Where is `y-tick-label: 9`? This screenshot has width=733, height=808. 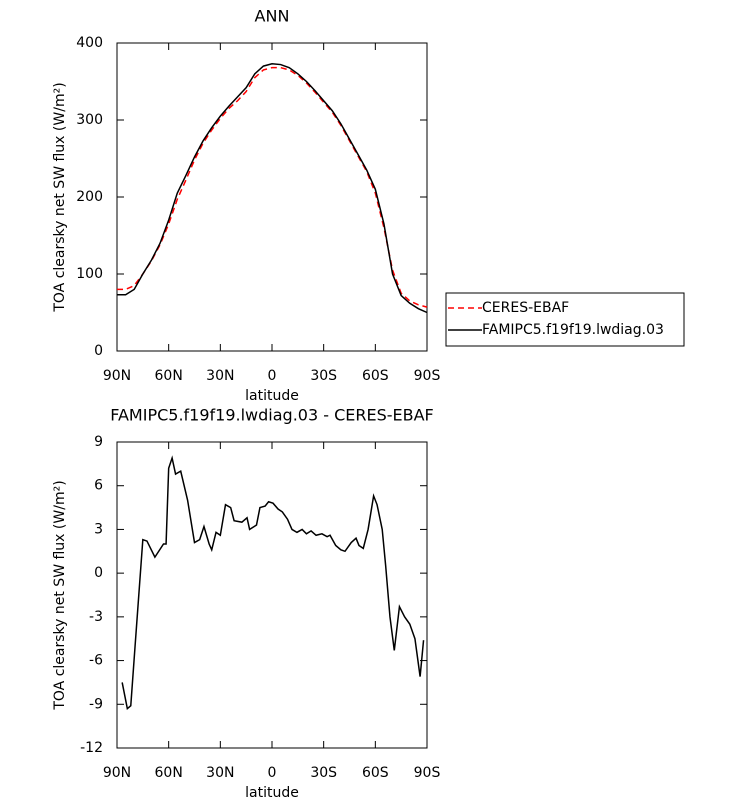 y-tick-label: 9 is located at coordinates (98, 442).